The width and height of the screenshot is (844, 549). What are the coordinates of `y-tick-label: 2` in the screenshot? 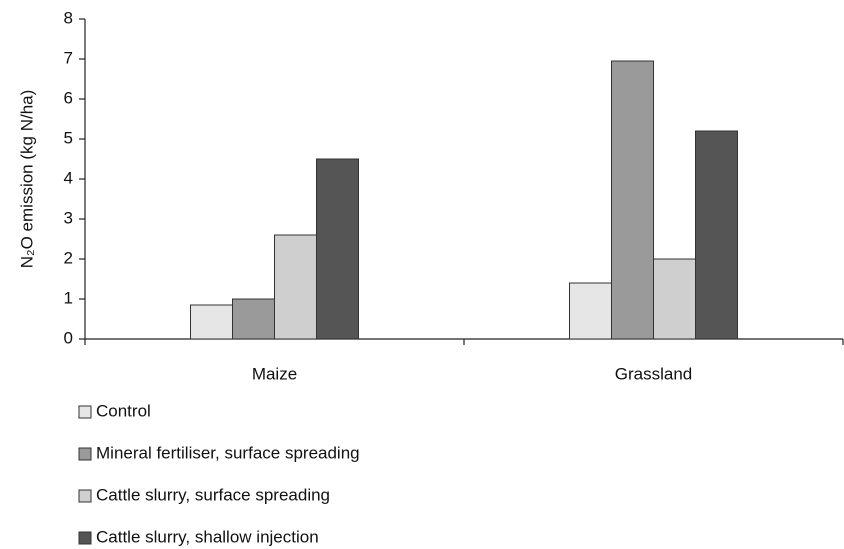 It's located at (68, 257).